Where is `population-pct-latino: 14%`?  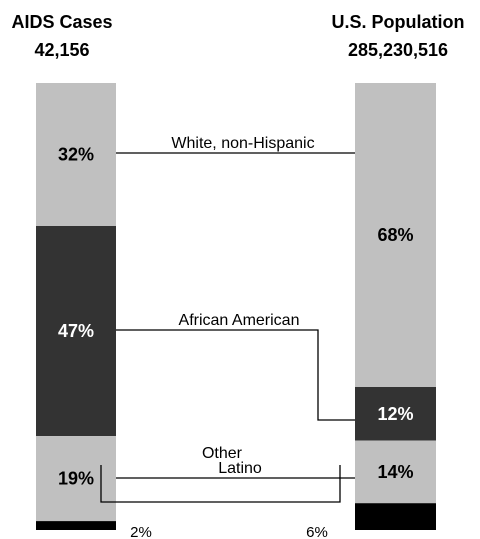 population-pct-latino: 14% is located at coordinates (395, 472).